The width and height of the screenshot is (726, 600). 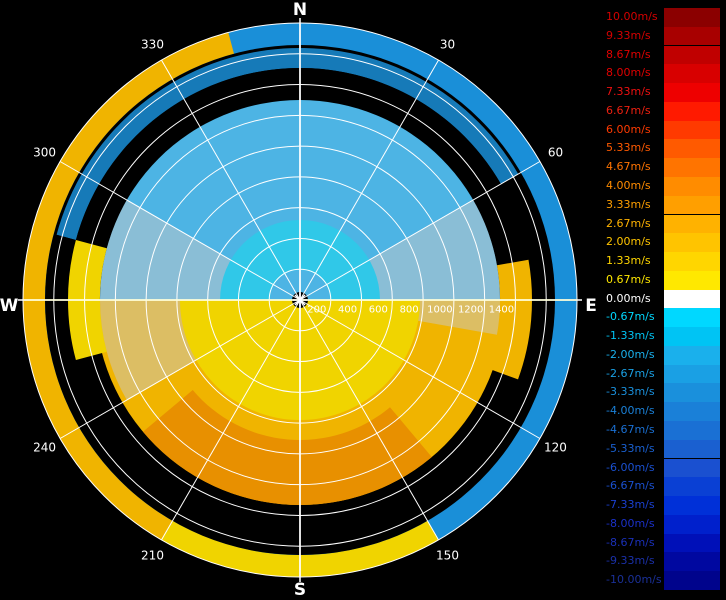 I want to click on range-label: 1200, so click(x=470, y=310).